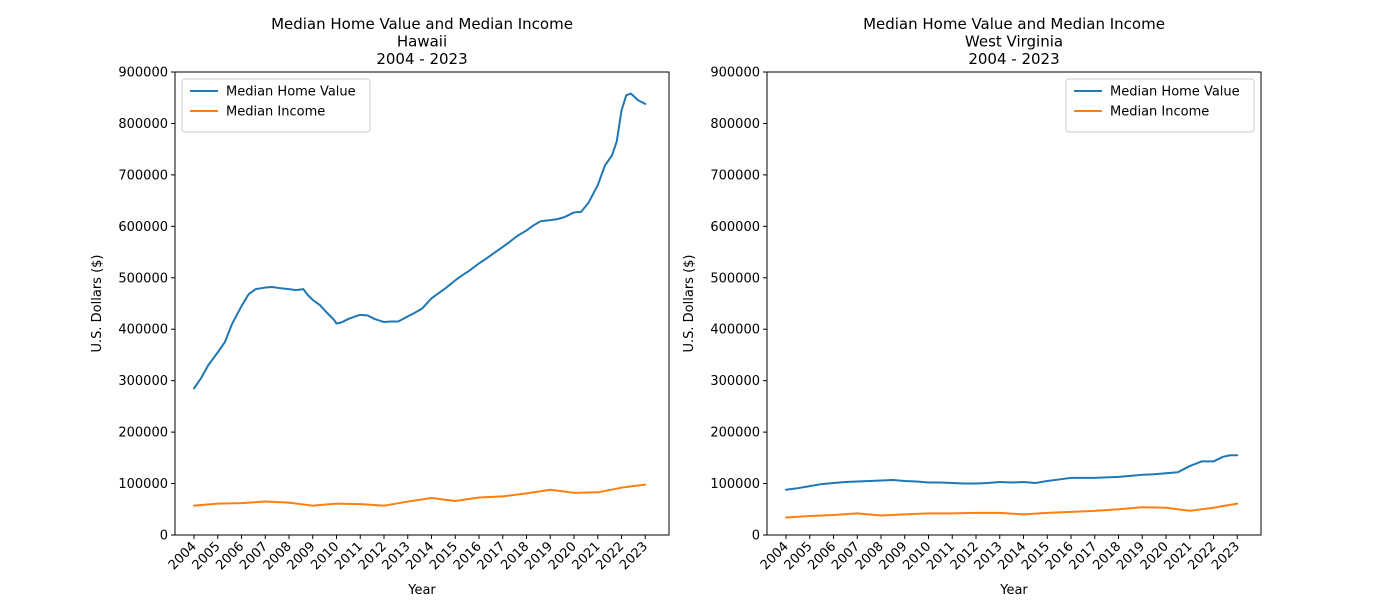 The height and width of the screenshot is (600, 1400). I want to click on chart-title-line: Hawaii, so click(422, 42).